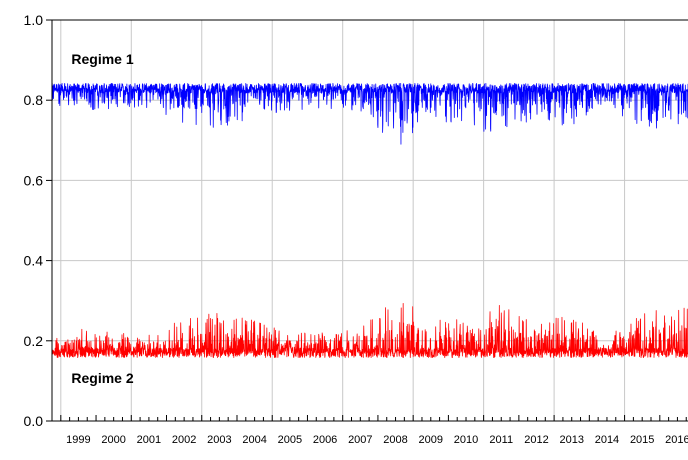 This screenshot has height=460, width=688. Describe the element at coordinates (466, 440) in the screenshot. I see `x-tick-label: 2010` at that location.